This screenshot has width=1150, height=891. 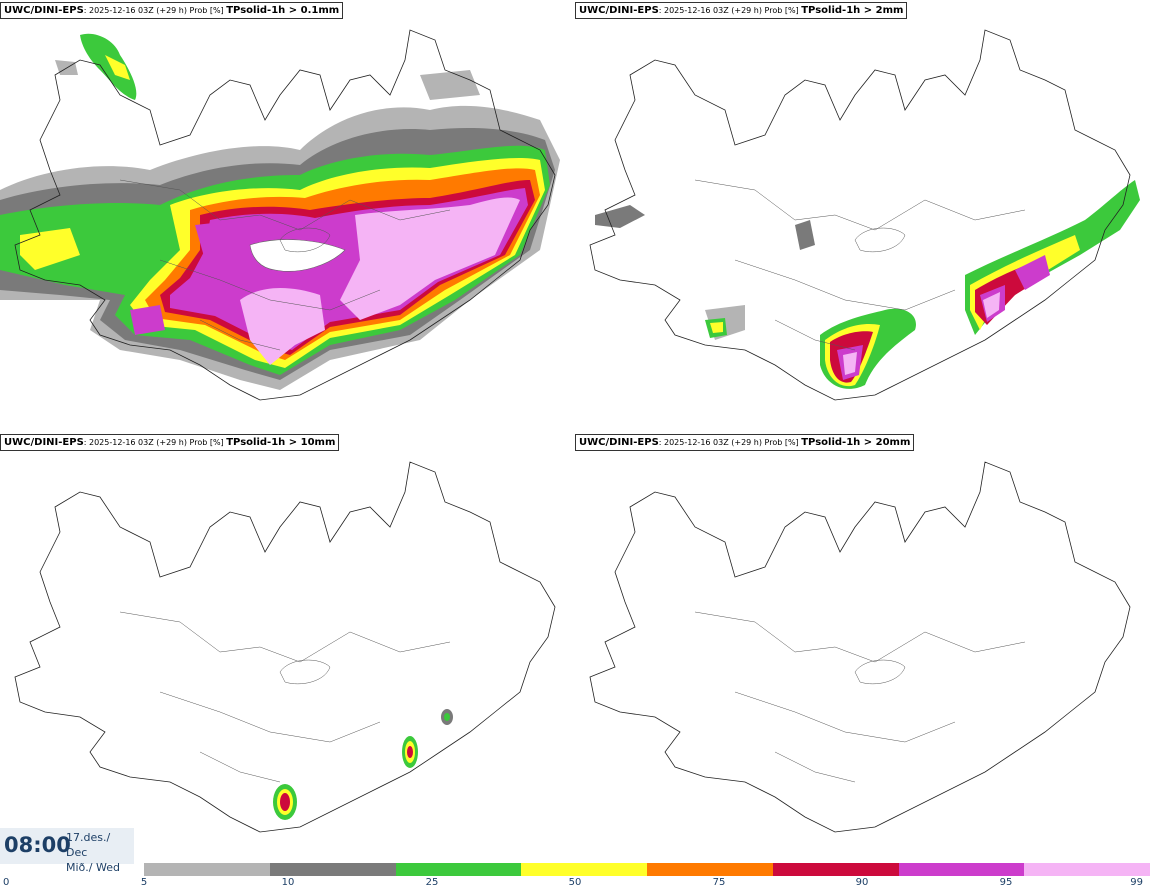 What do you see at coordinates (283, 10) in the screenshot?
I see `parameter-label: TPsolid-1h > 0.1mm` at bounding box center [283, 10].